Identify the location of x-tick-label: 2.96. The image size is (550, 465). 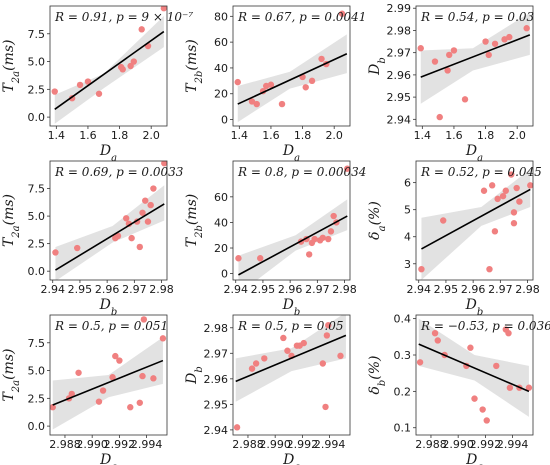
(290, 289).